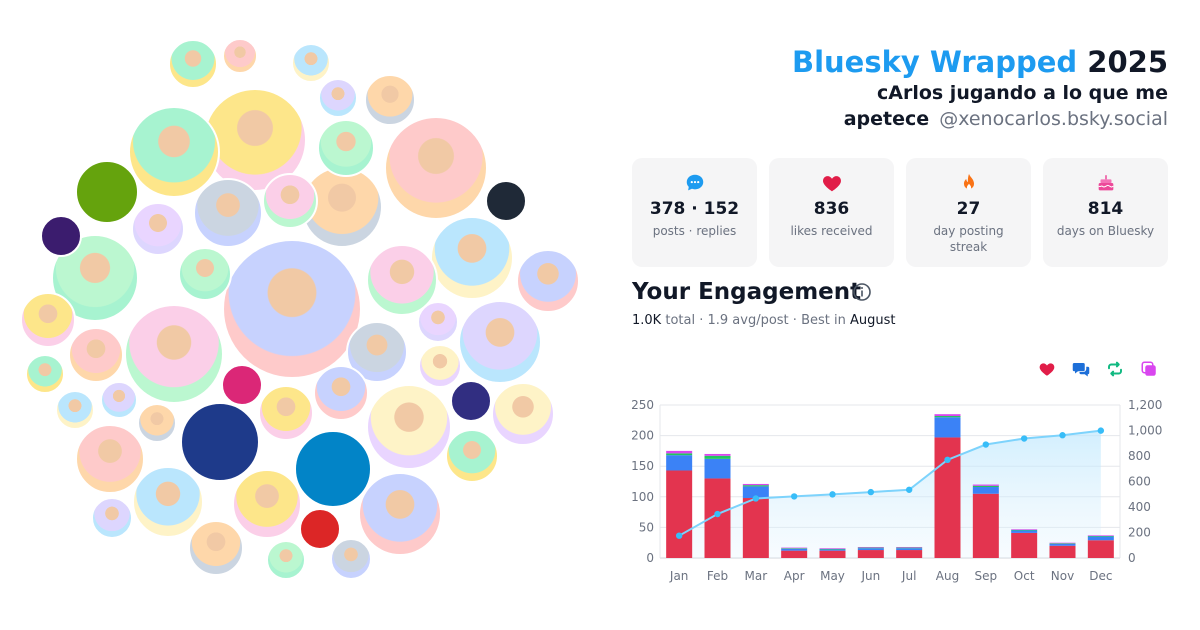  Describe the element at coordinates (679, 576) in the screenshot. I see `x-tick-label: Jan` at that location.